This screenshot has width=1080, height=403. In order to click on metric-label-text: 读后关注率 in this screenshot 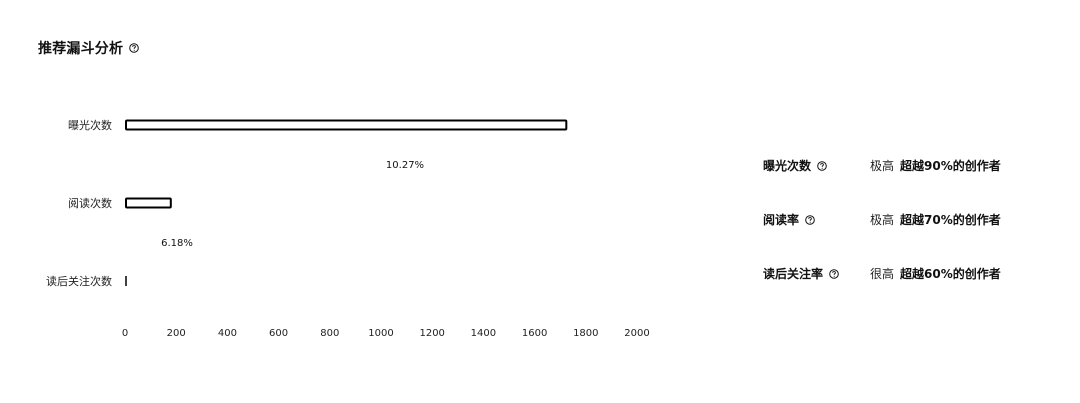, I will do `click(793, 274)`.